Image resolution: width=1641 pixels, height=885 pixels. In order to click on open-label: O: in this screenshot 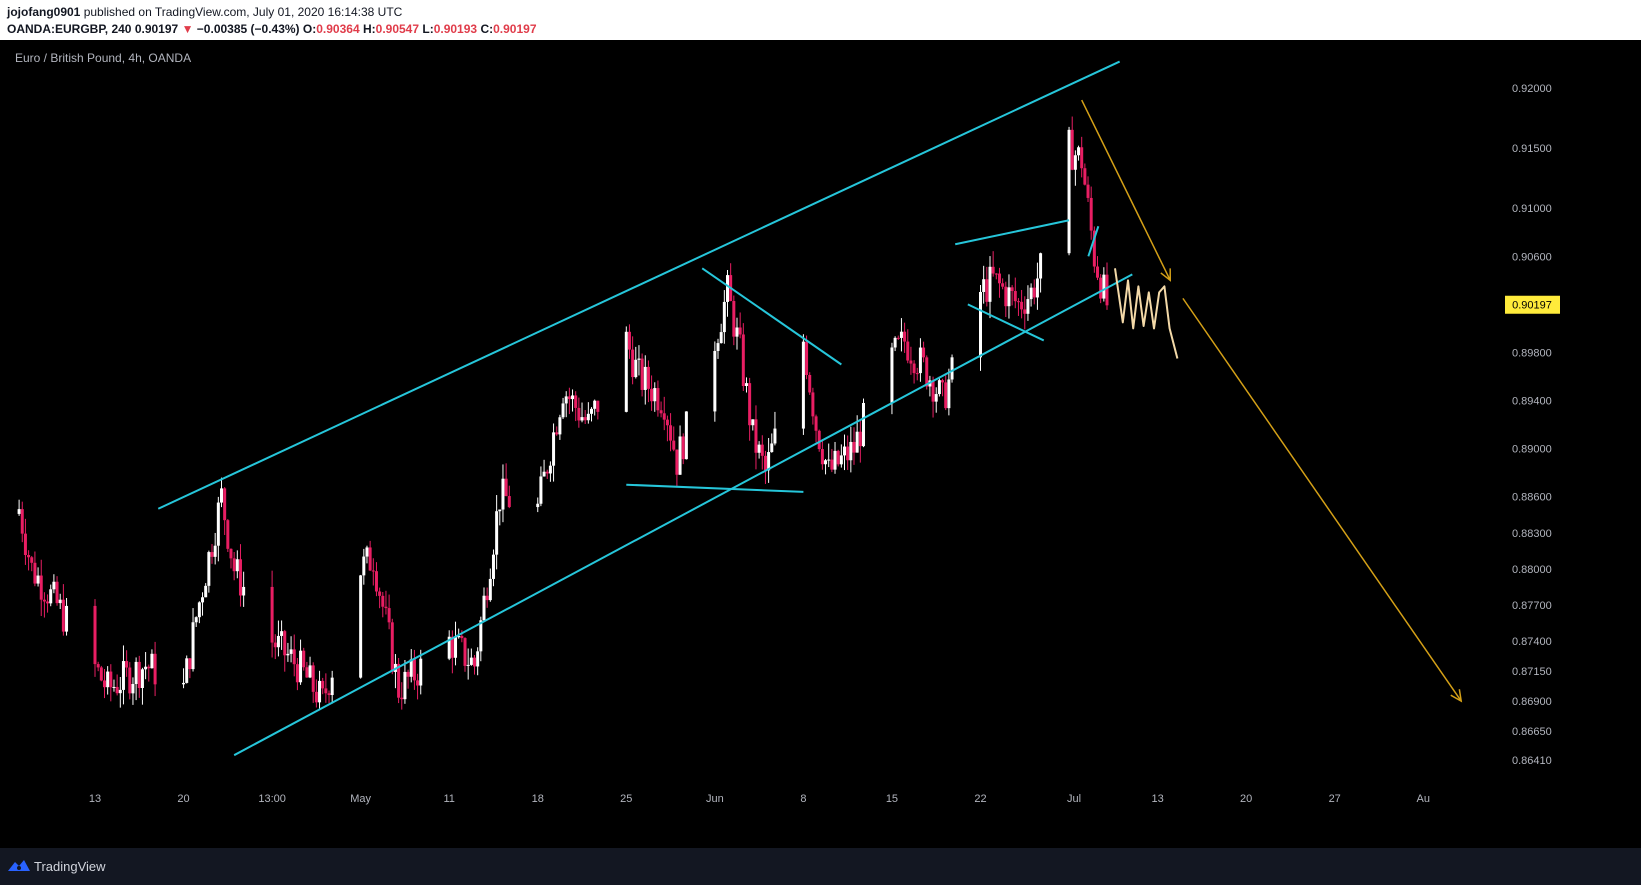, I will do `click(309, 29)`.